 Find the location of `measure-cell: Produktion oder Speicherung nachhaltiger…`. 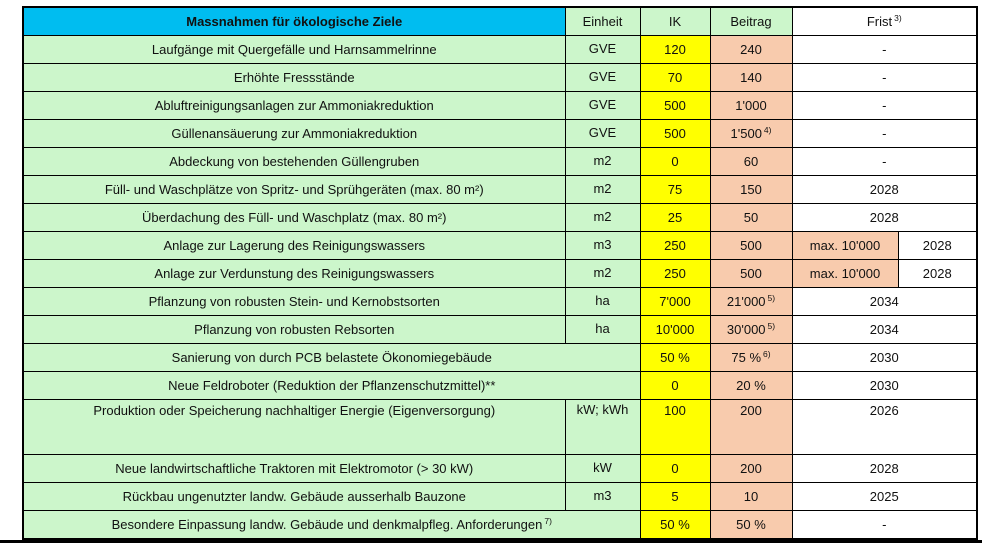

measure-cell: Produktion oder Speicherung nachhaltiger… is located at coordinates (294, 427).